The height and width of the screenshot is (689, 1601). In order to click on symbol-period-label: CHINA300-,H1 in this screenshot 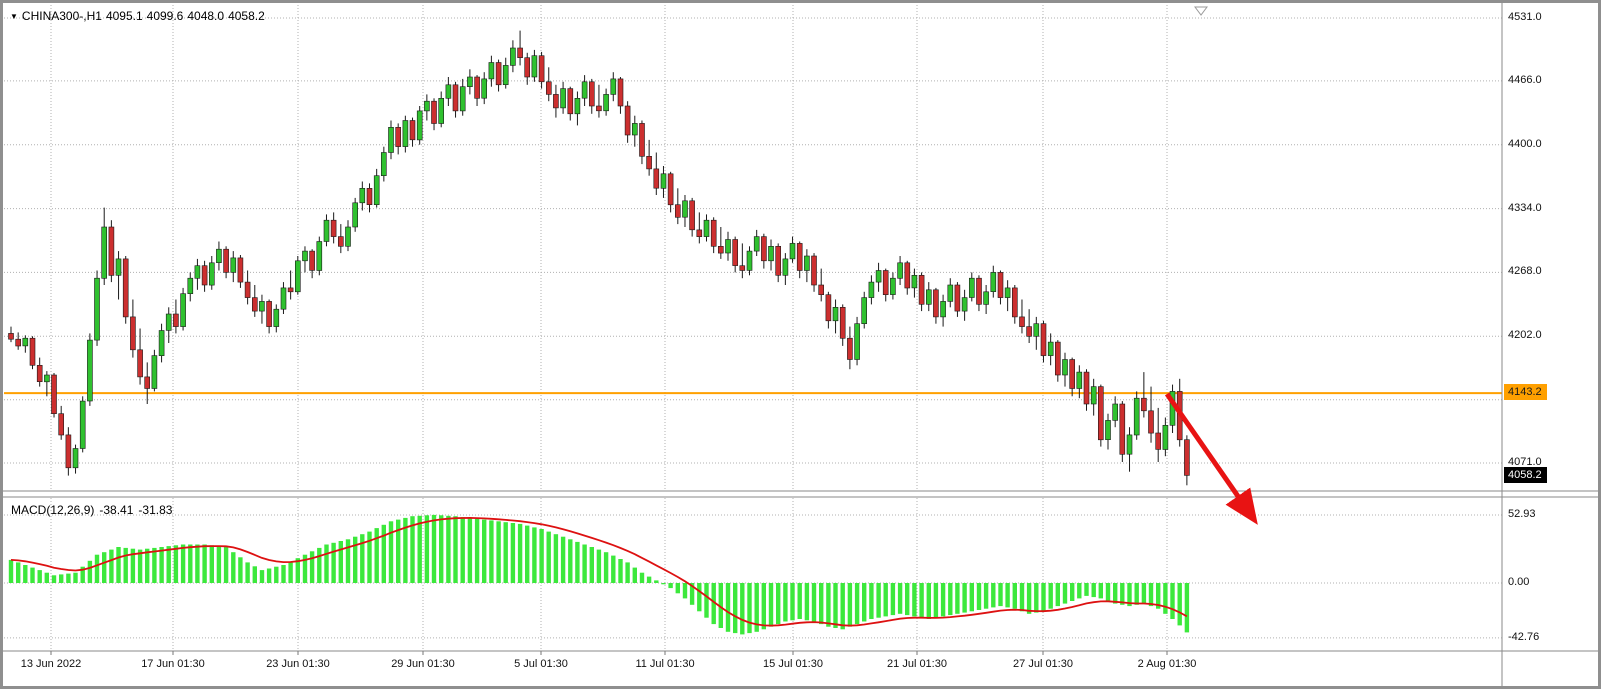, I will do `click(61, 16)`.